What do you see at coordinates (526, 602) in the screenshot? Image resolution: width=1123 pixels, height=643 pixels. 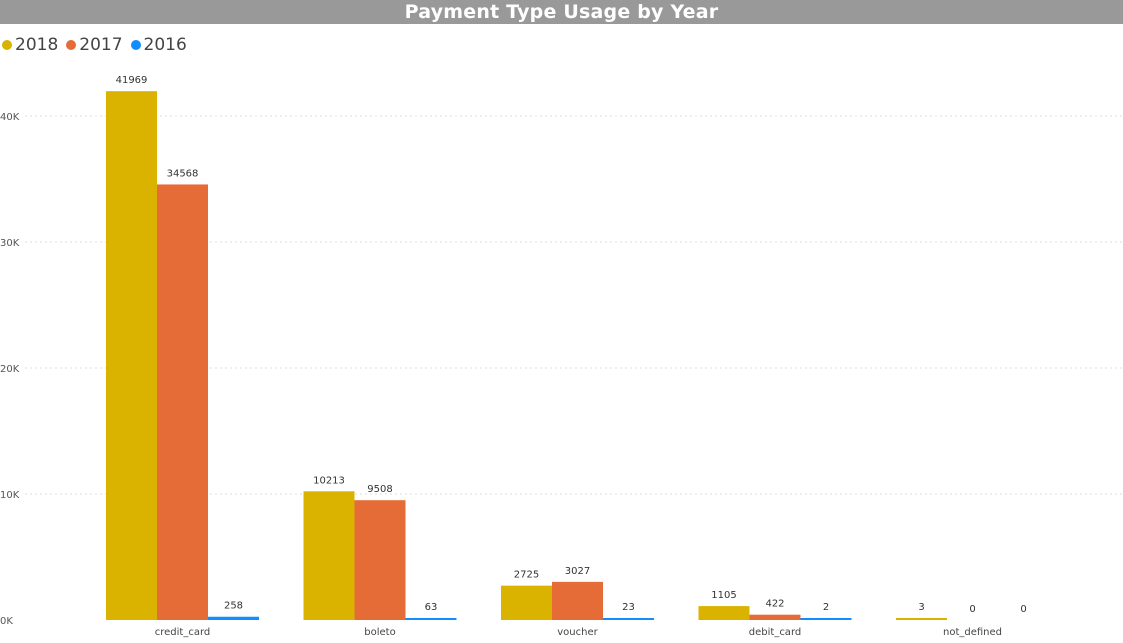 I see `bar-2018-voucher` at bounding box center [526, 602].